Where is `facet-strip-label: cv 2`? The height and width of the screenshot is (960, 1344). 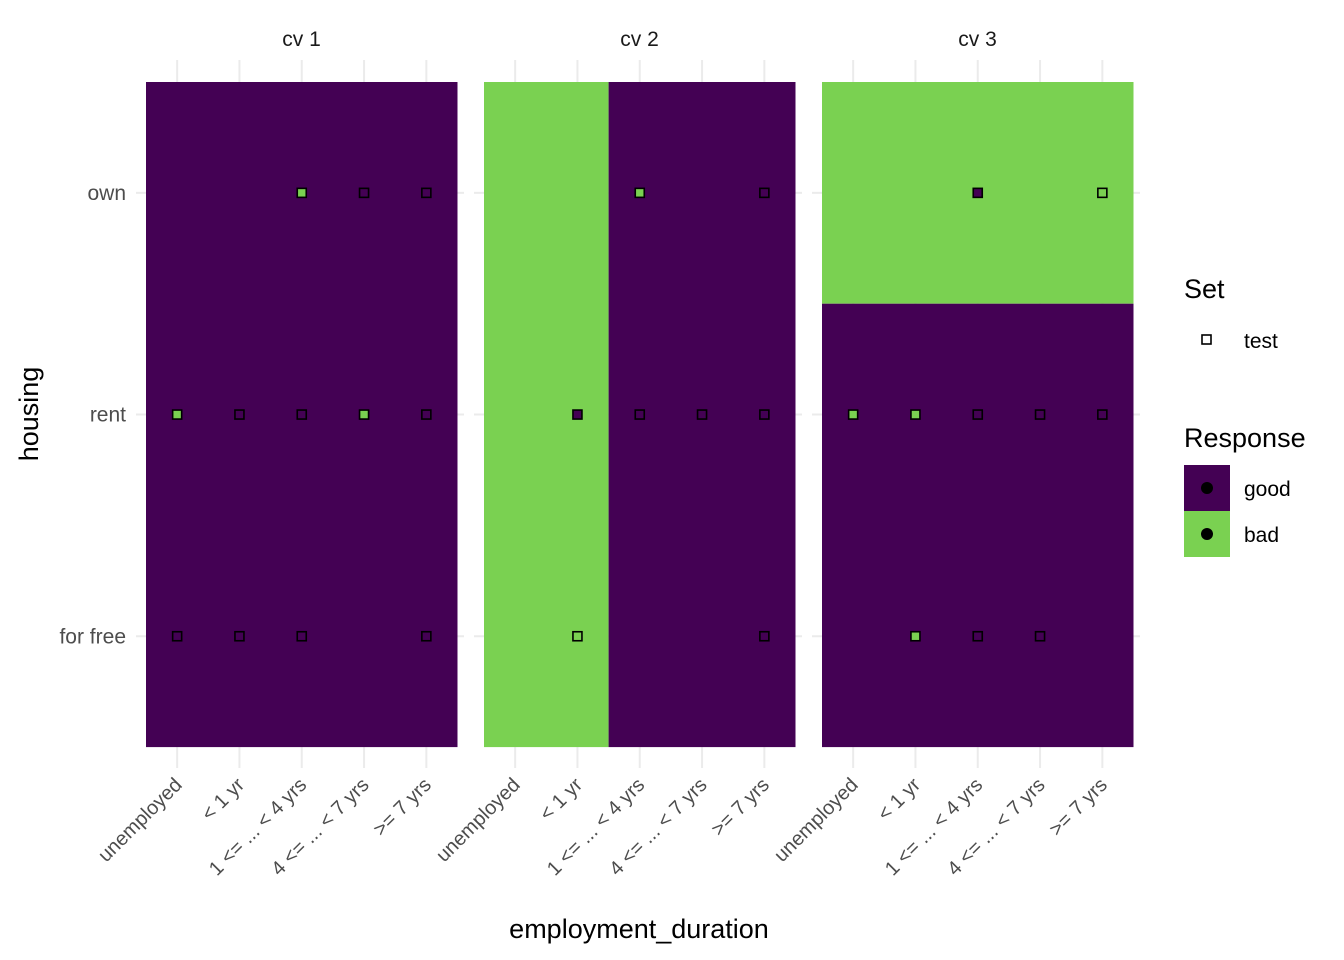 facet-strip-label: cv 2 is located at coordinates (639, 39).